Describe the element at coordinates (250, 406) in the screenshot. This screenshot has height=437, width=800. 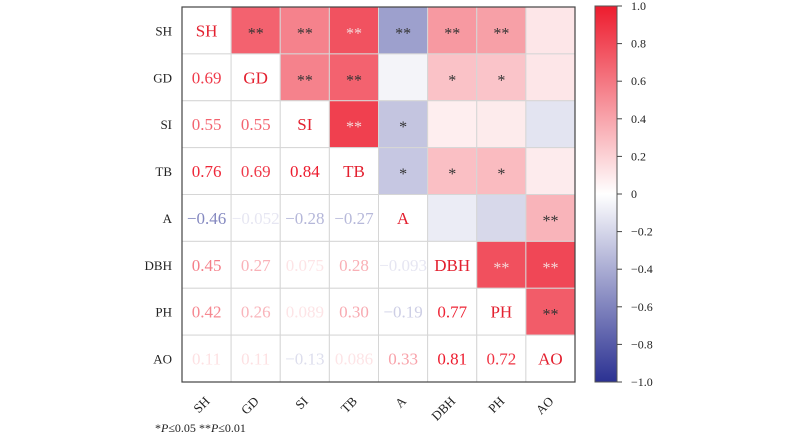
I see `x-tick-label: GD` at that location.